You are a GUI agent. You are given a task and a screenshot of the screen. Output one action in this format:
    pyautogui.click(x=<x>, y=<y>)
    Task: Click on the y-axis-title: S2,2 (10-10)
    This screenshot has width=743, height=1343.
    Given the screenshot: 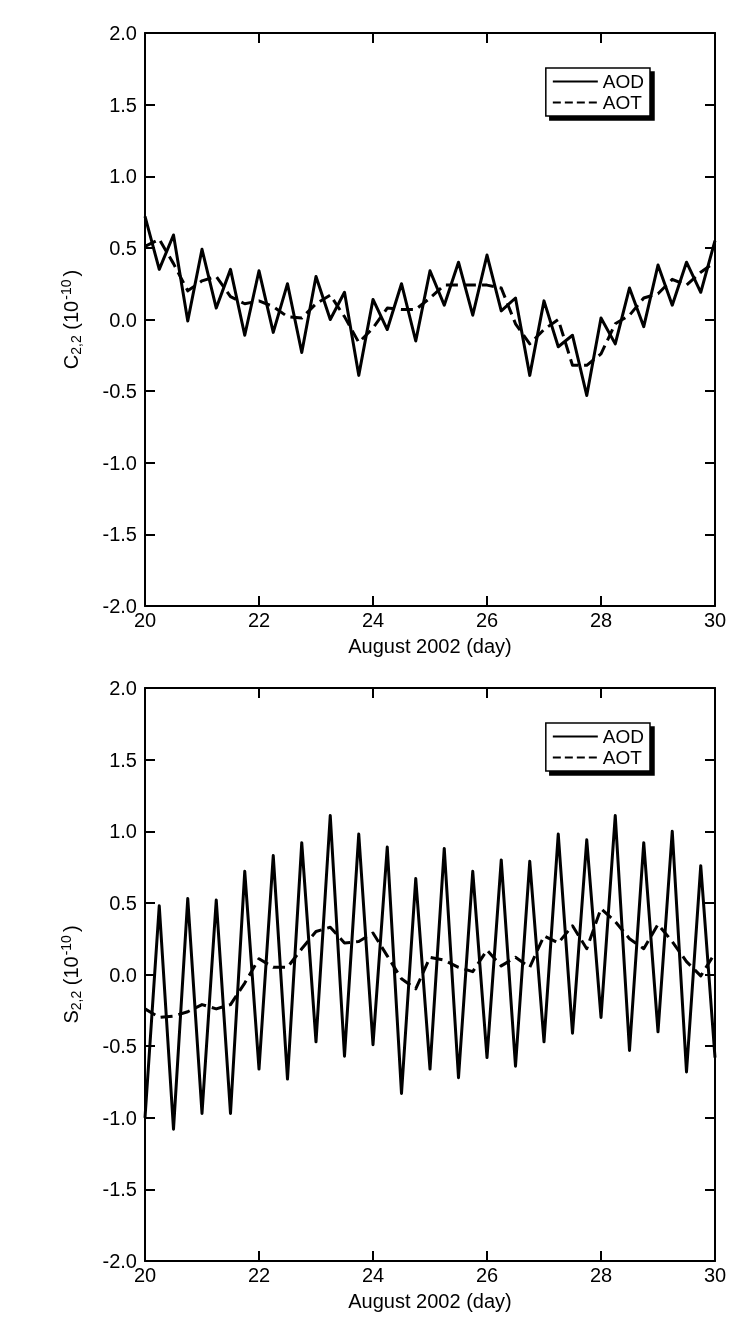 What is the action you would take?
    pyautogui.click(x=71, y=974)
    